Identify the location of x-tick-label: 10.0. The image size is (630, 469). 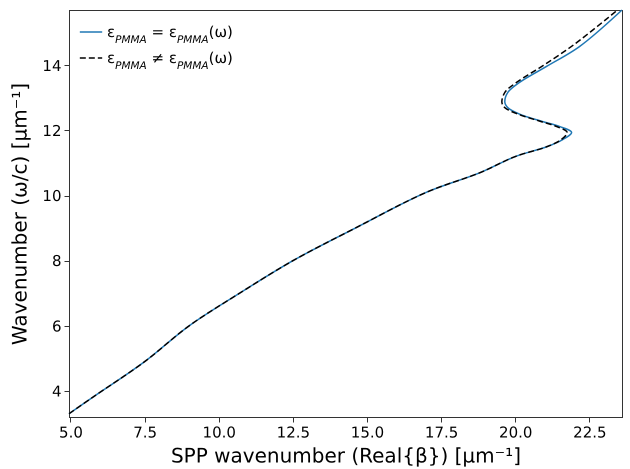
(219, 433).